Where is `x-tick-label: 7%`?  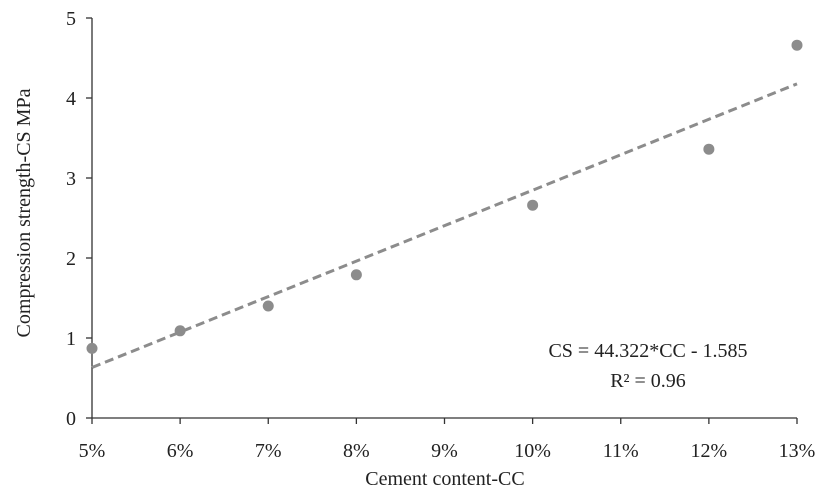
x-tick-label: 7% is located at coordinates (268, 451).